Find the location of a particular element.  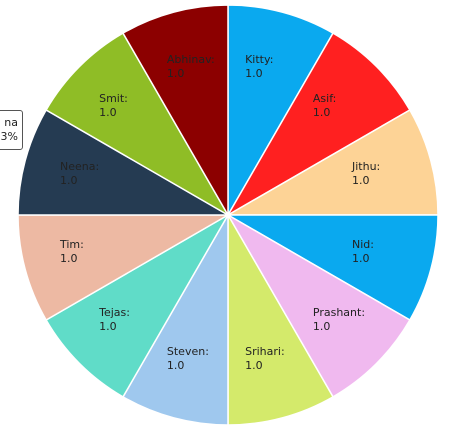

hover-tooltip: na 3% is located at coordinates (11, 130).